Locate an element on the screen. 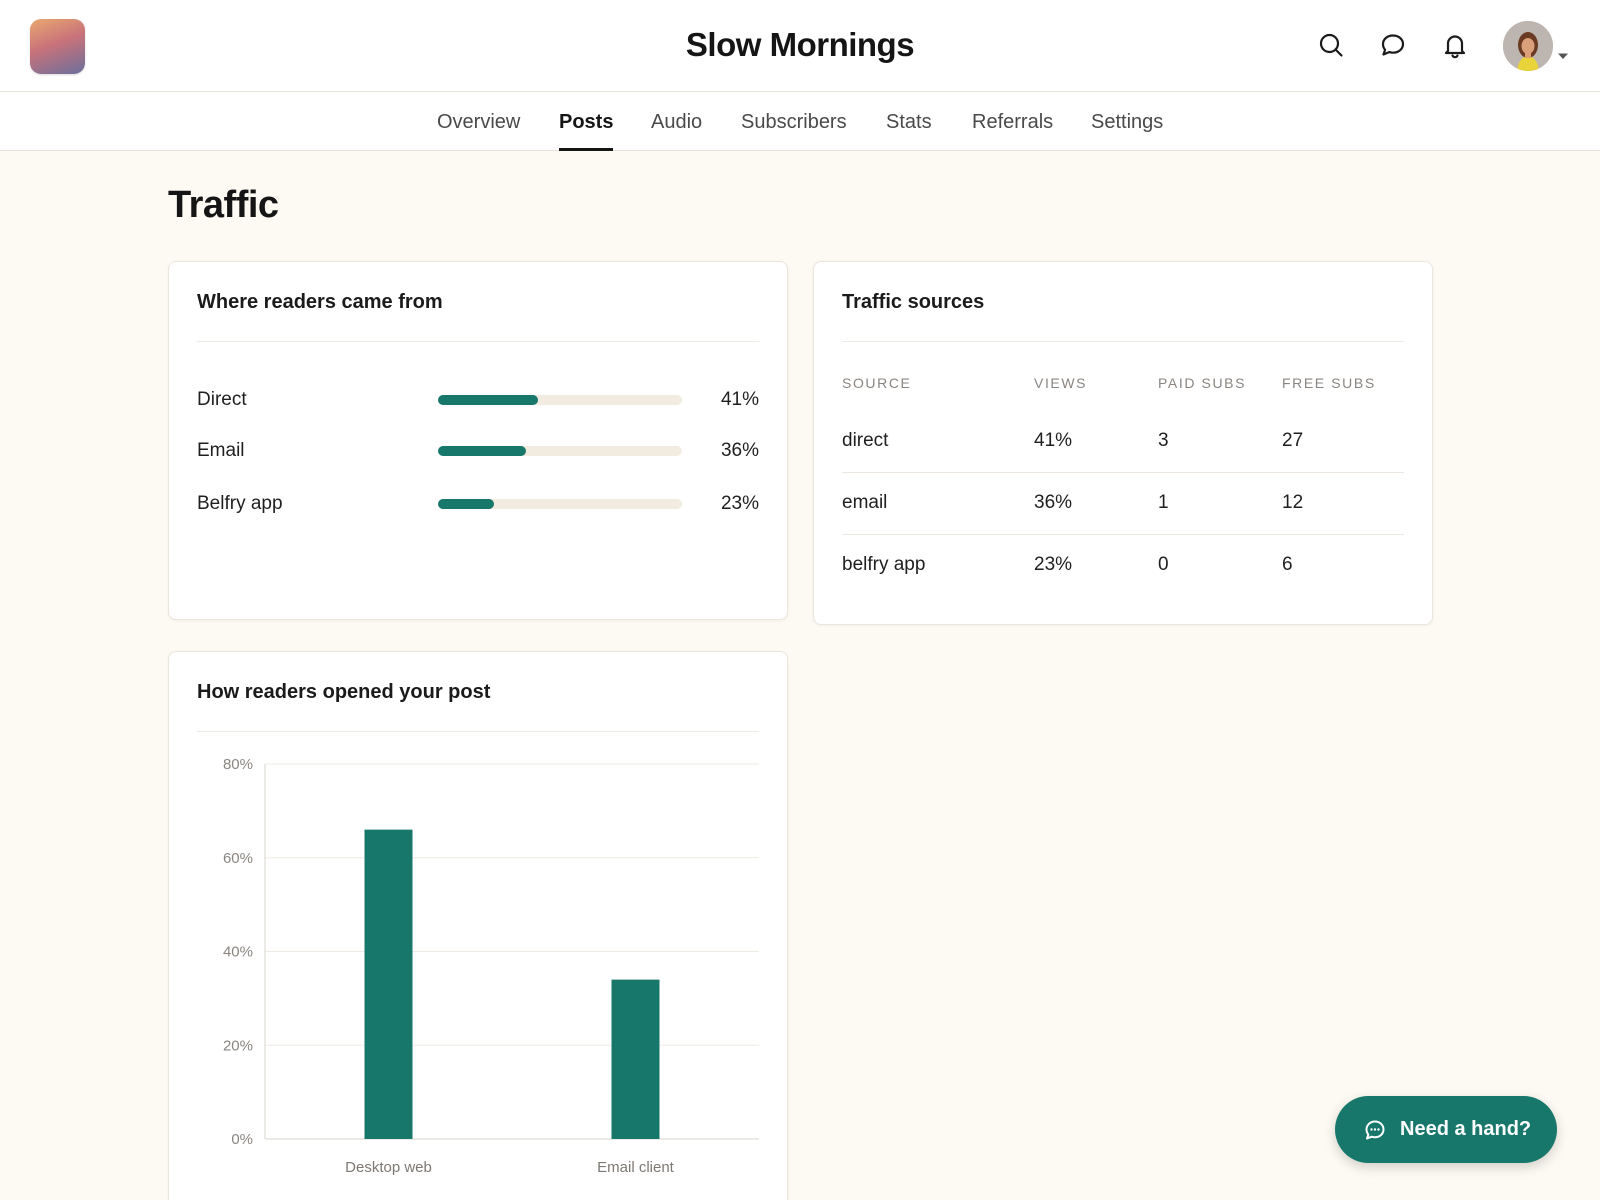 The width and height of the screenshot is (1600, 1200). column-header-free-subs: FREE SUBS is located at coordinates (1329, 383).